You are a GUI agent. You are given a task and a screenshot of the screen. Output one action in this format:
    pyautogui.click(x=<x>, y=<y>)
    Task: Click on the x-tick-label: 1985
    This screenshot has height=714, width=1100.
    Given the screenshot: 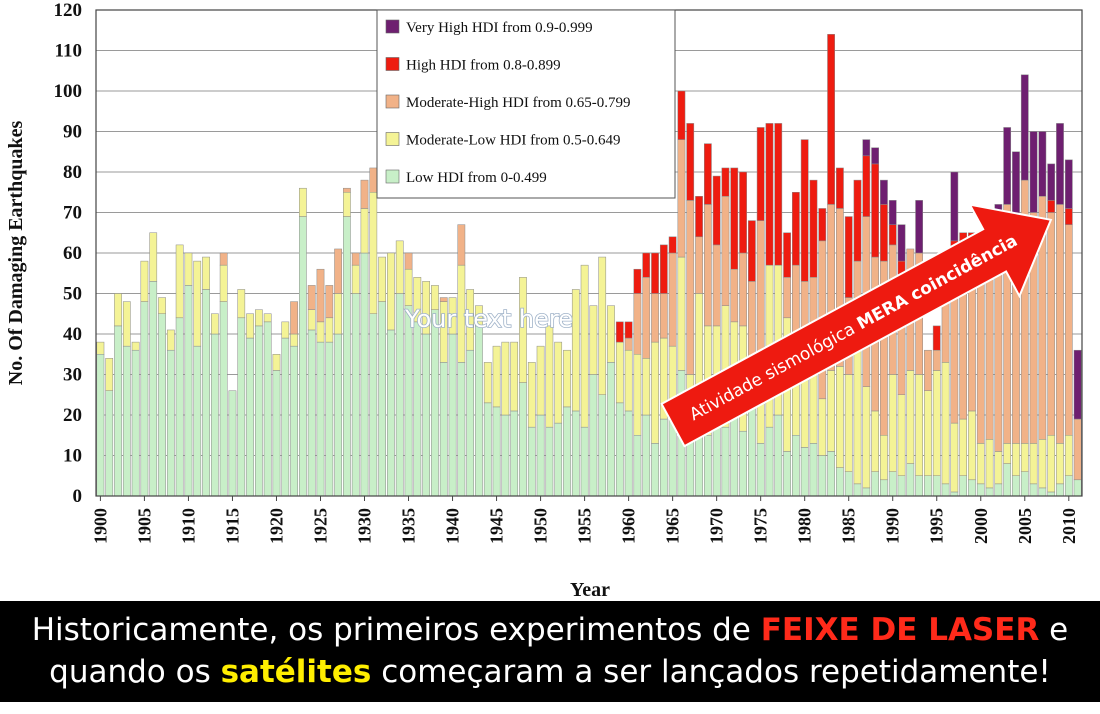 What is the action you would take?
    pyautogui.click(x=849, y=526)
    